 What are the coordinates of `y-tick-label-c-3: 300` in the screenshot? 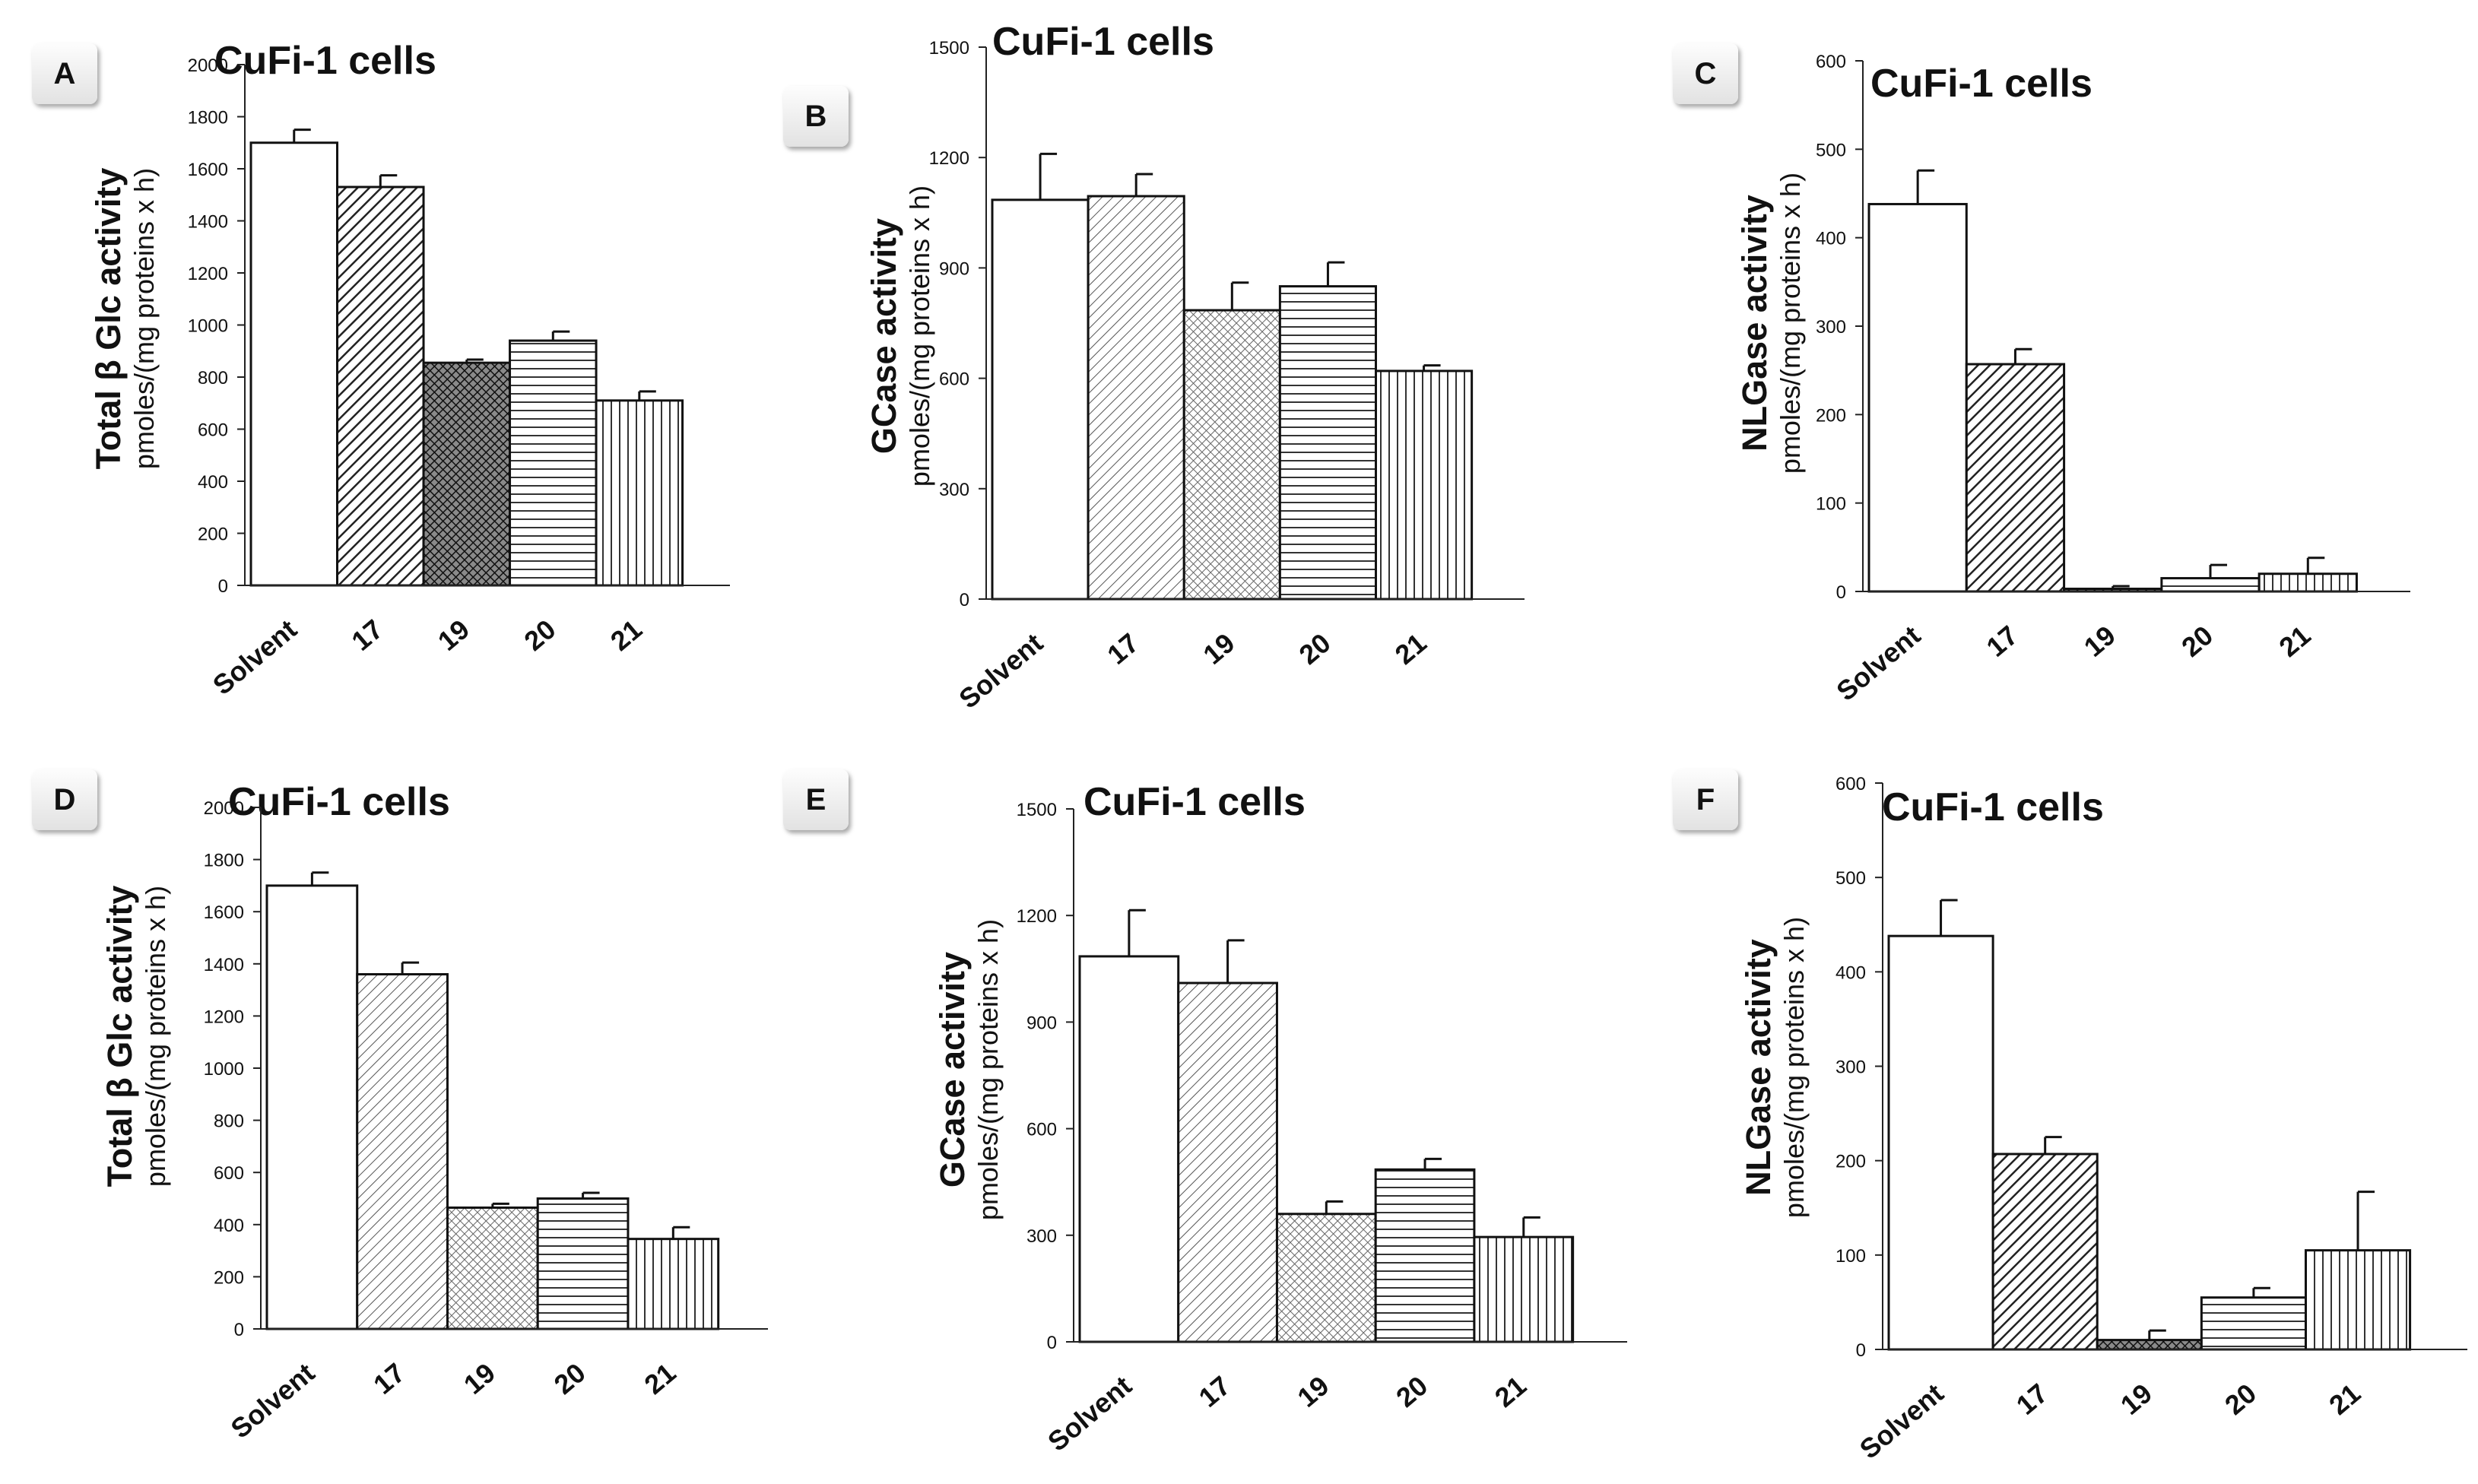 It's located at (1831, 327).